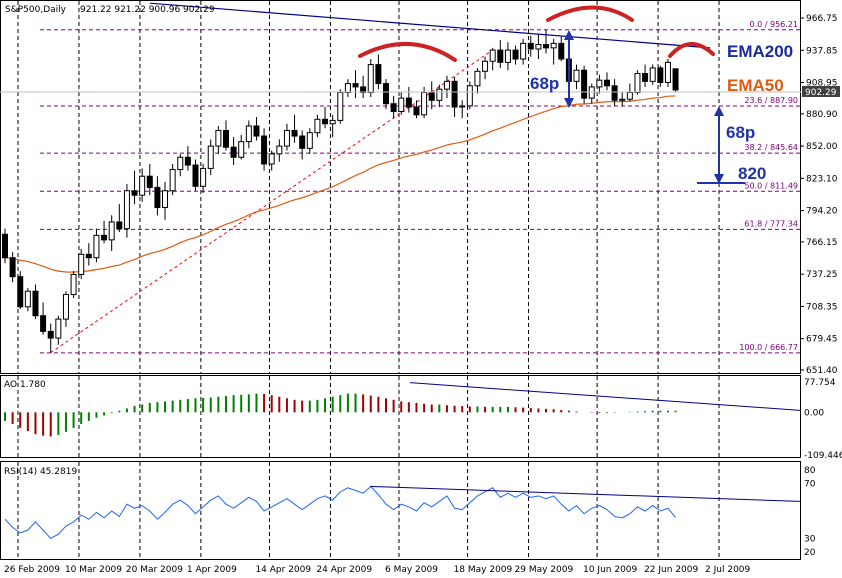 This screenshot has height=578, width=842. Describe the element at coordinates (822, 275) in the screenshot. I see `price-tick-label: 737.25` at that location.